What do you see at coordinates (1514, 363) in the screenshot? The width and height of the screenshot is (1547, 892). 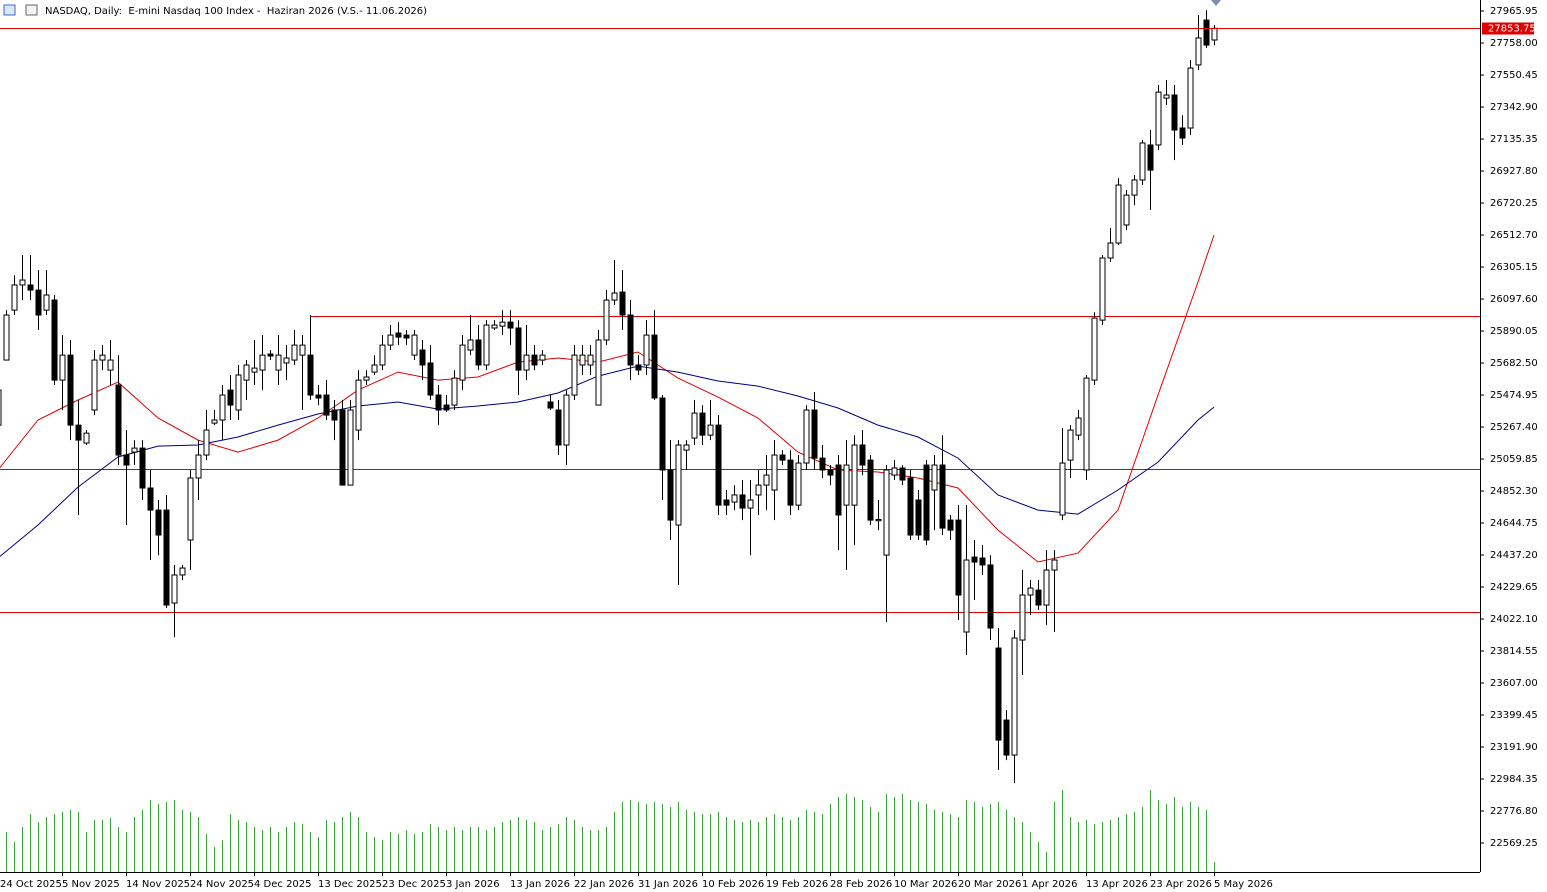 I see `y-tick-label: 25682.50` at bounding box center [1514, 363].